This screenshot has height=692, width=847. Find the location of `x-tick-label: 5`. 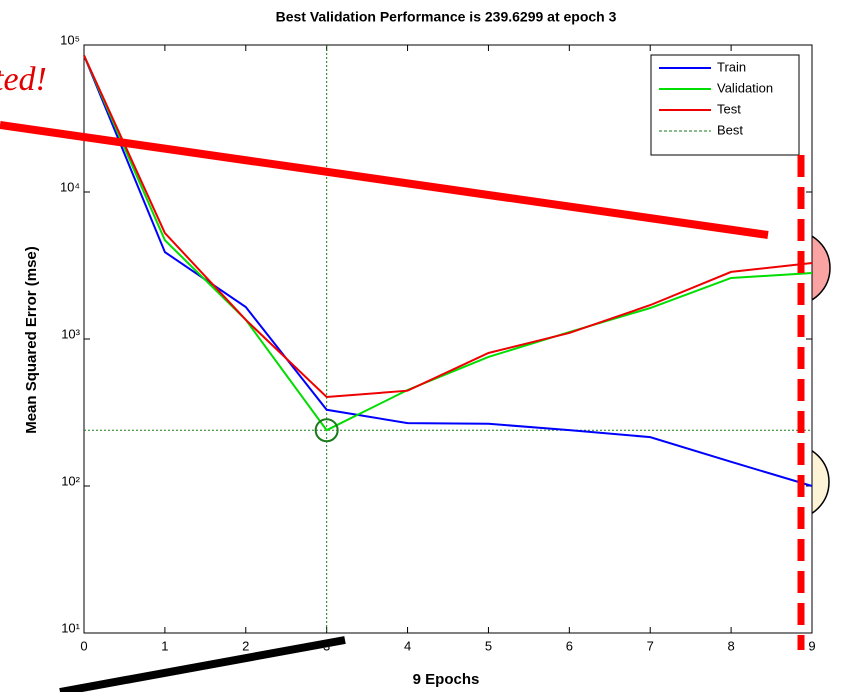

x-tick-label: 5 is located at coordinates (488, 645).